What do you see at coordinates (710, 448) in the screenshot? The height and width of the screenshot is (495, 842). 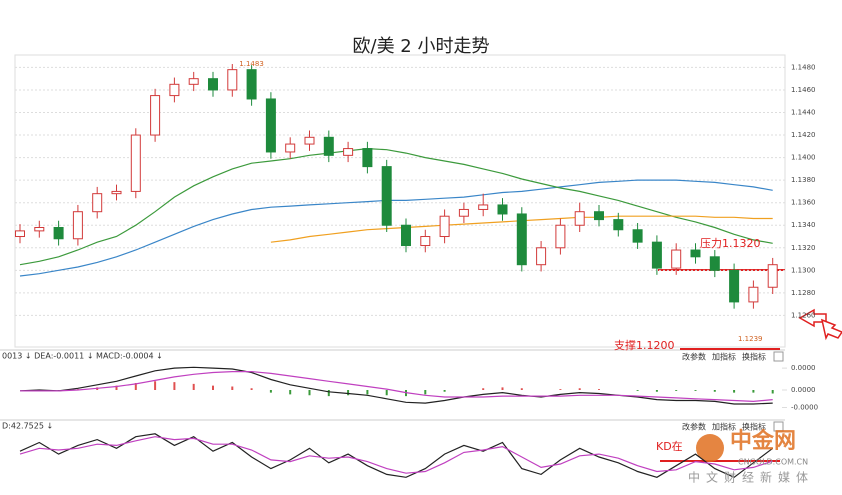 I see `watermark-logo` at bounding box center [710, 448].